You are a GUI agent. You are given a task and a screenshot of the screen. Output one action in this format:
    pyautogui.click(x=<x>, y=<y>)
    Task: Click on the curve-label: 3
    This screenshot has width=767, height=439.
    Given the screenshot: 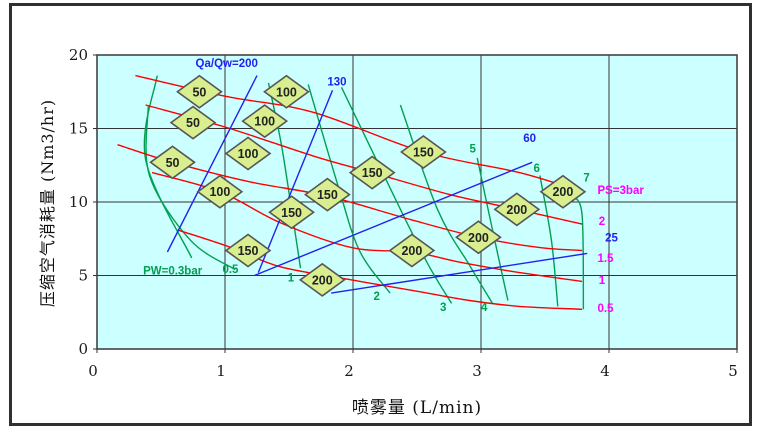 What is the action you would take?
    pyautogui.click(x=443, y=308)
    